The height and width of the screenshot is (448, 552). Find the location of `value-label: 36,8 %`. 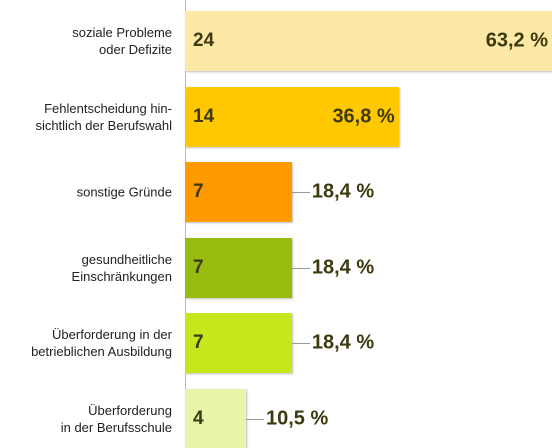

value-label: 36,8 % is located at coordinates (363, 116).